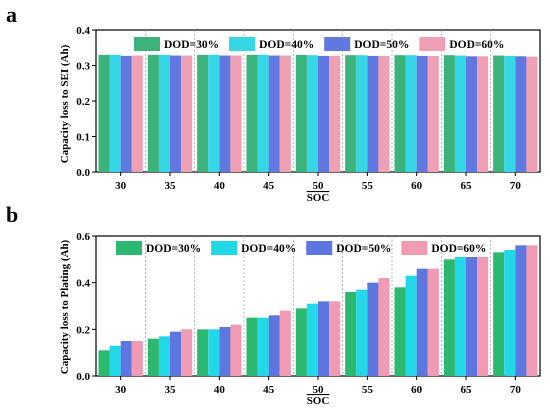 The image size is (550, 410). I want to click on panel-b-y-tick-label: 0.2, so click(83, 330).